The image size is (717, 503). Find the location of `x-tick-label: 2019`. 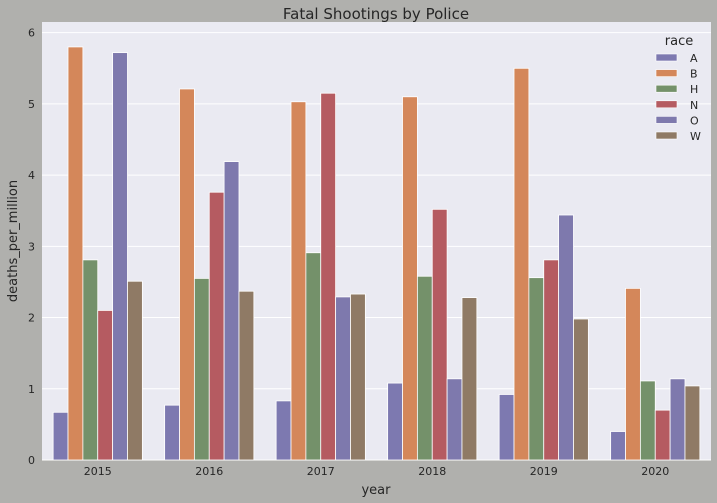

x-tick-label: 2019 is located at coordinates (544, 471).